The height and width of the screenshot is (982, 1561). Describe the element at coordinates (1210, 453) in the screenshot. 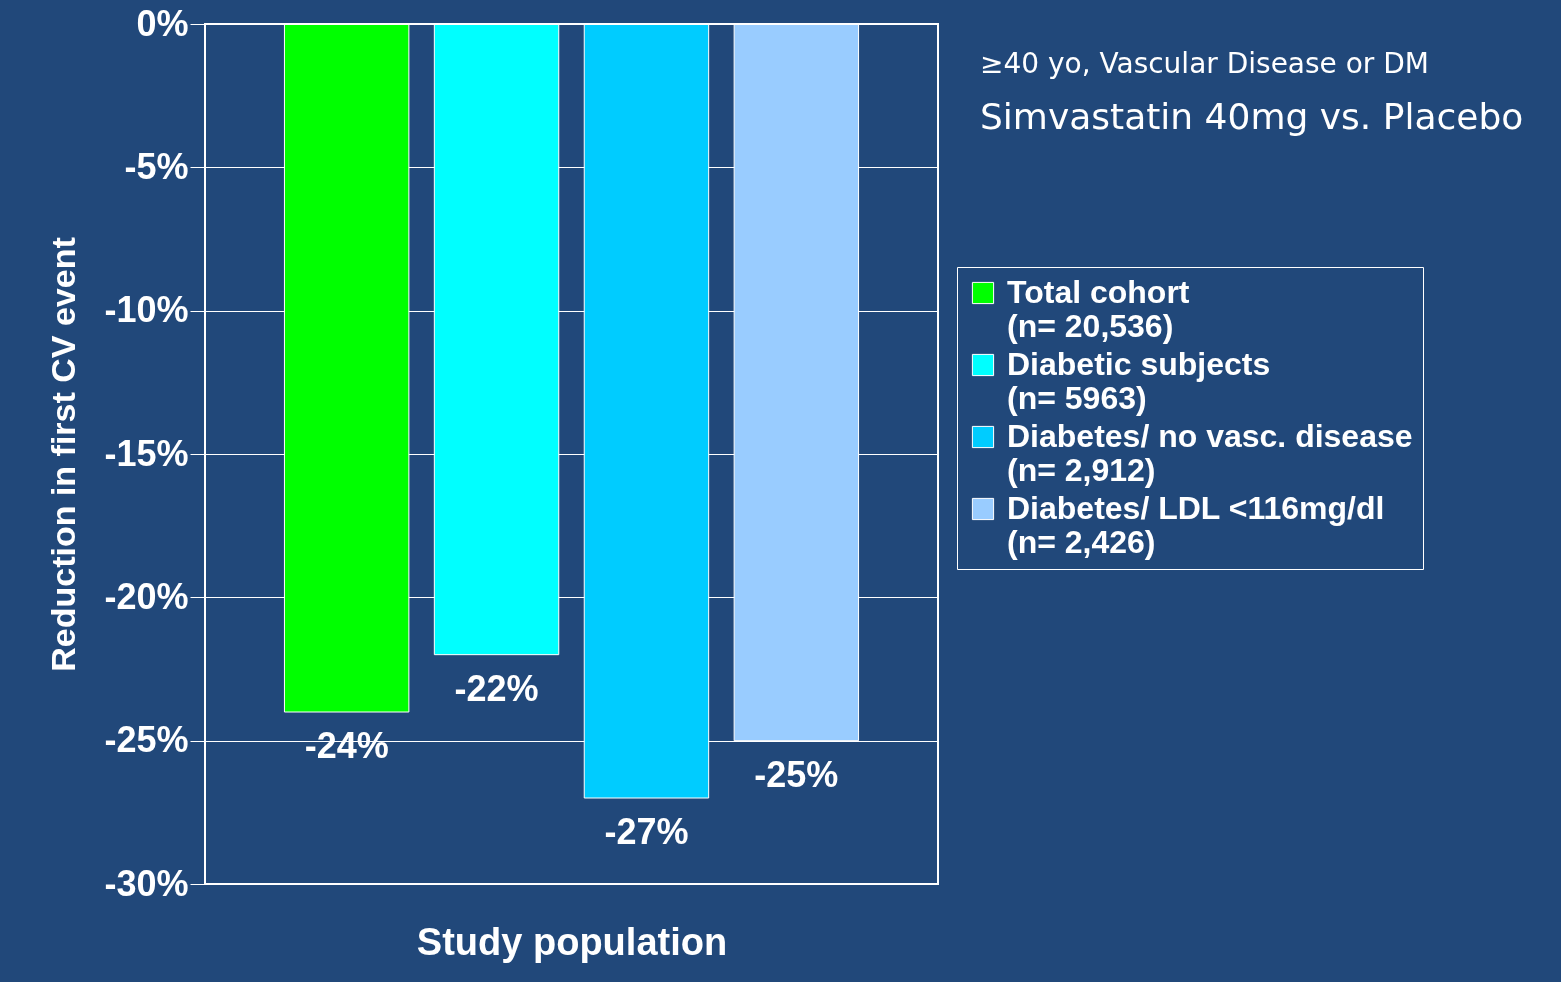

I see `legend-label: Diabetes/ no vasc. disease (n= 2,912)` at that location.